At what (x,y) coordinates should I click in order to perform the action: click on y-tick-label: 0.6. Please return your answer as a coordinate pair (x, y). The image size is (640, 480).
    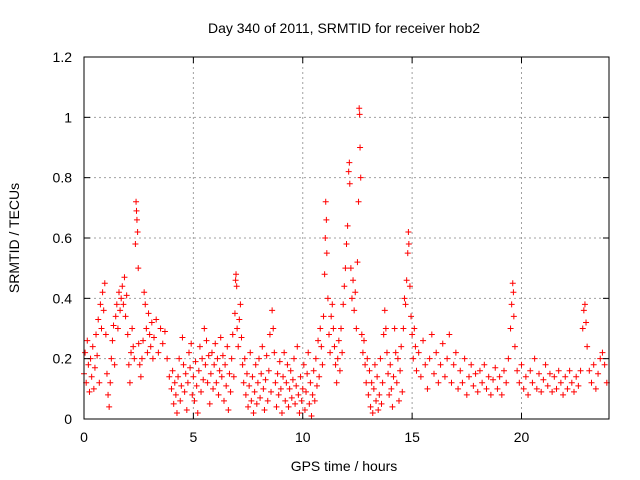
    Looking at the image, I should click on (63, 238).